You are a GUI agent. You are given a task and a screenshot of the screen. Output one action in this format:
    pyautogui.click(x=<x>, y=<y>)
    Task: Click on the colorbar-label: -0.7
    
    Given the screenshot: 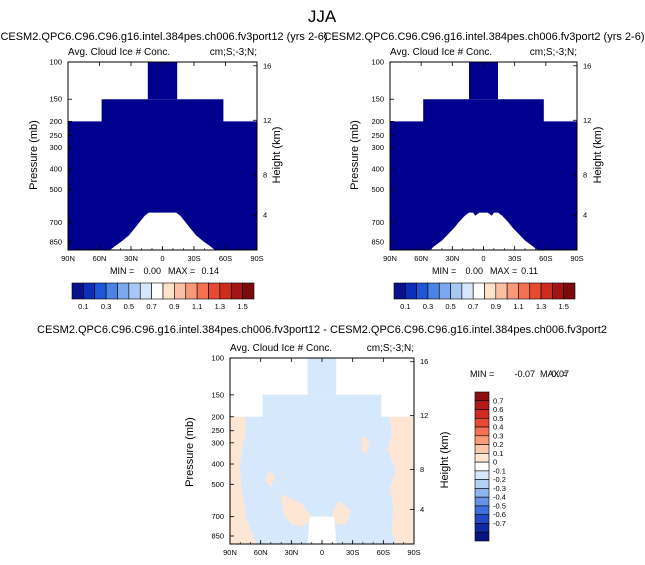 What is the action you would take?
    pyautogui.click(x=499, y=523)
    